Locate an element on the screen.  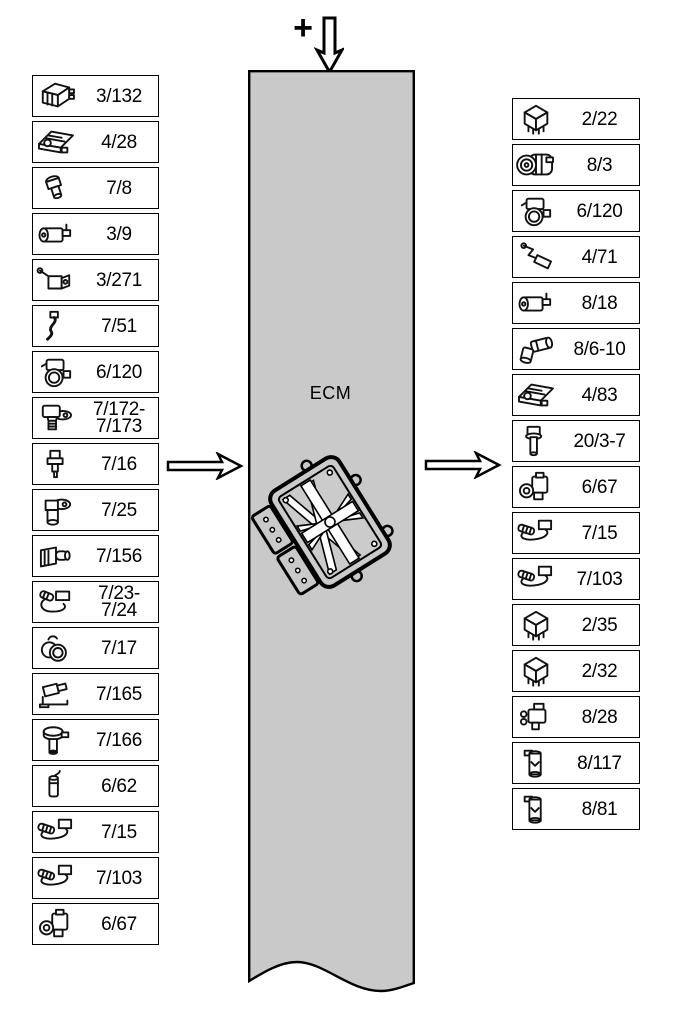
component-ref: 8/28 is located at coordinates (599, 717).